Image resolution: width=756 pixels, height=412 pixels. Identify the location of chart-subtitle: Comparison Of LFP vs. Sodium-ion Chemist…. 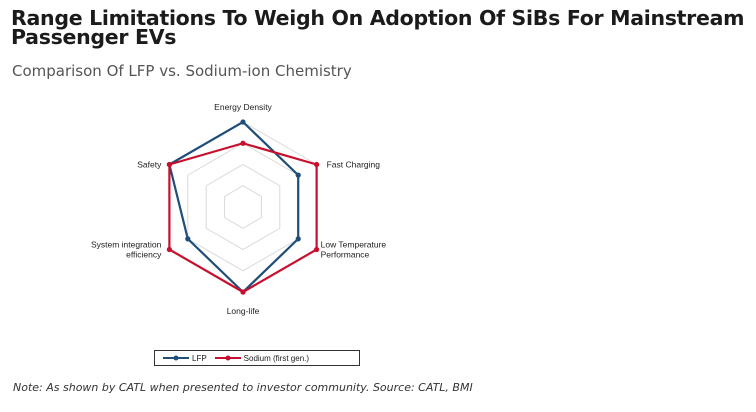
(182, 71).